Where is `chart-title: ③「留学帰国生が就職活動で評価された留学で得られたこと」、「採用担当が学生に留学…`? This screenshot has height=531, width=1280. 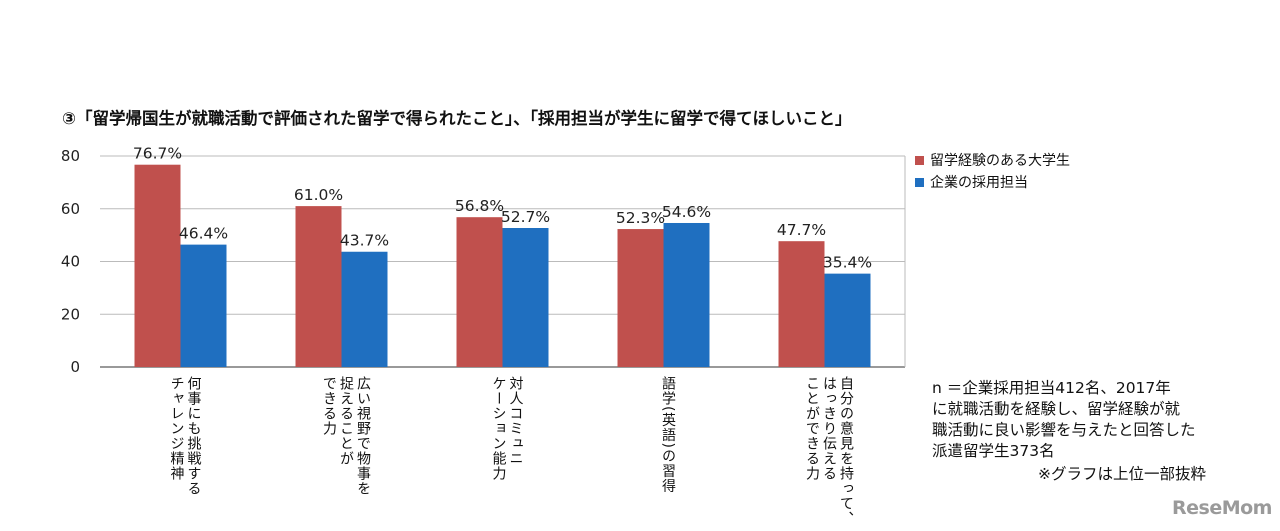 chart-title: ③「留学帰国生が就職活動で評価された留学で得られたこと」、「採用担当が学生に留学… is located at coordinates (457, 118).